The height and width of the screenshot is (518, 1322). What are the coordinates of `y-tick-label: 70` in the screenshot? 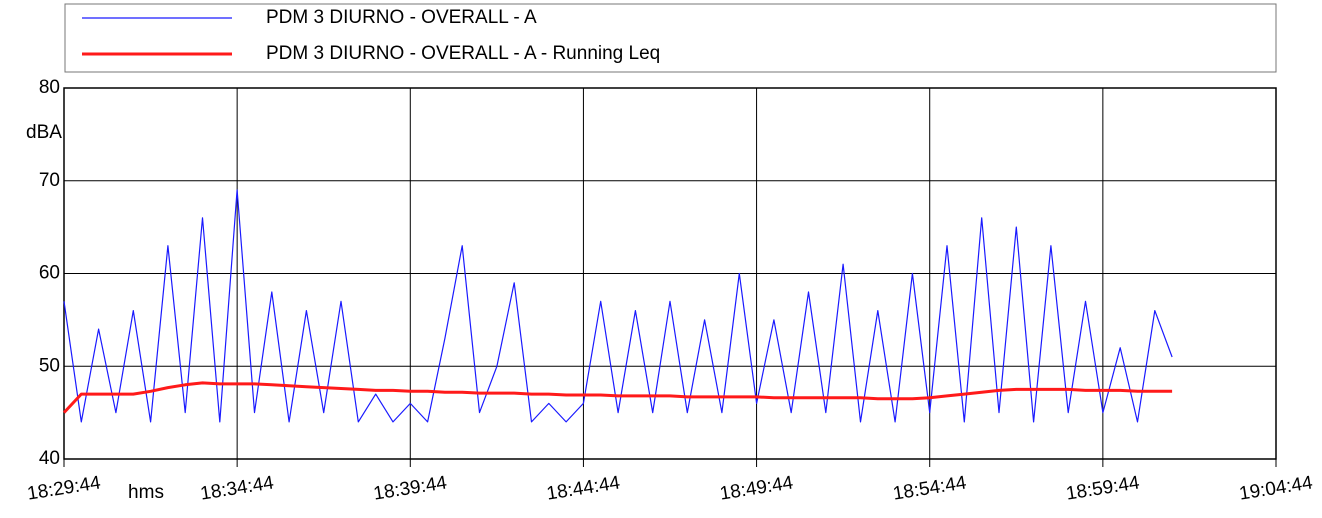 It's located at (49, 180).